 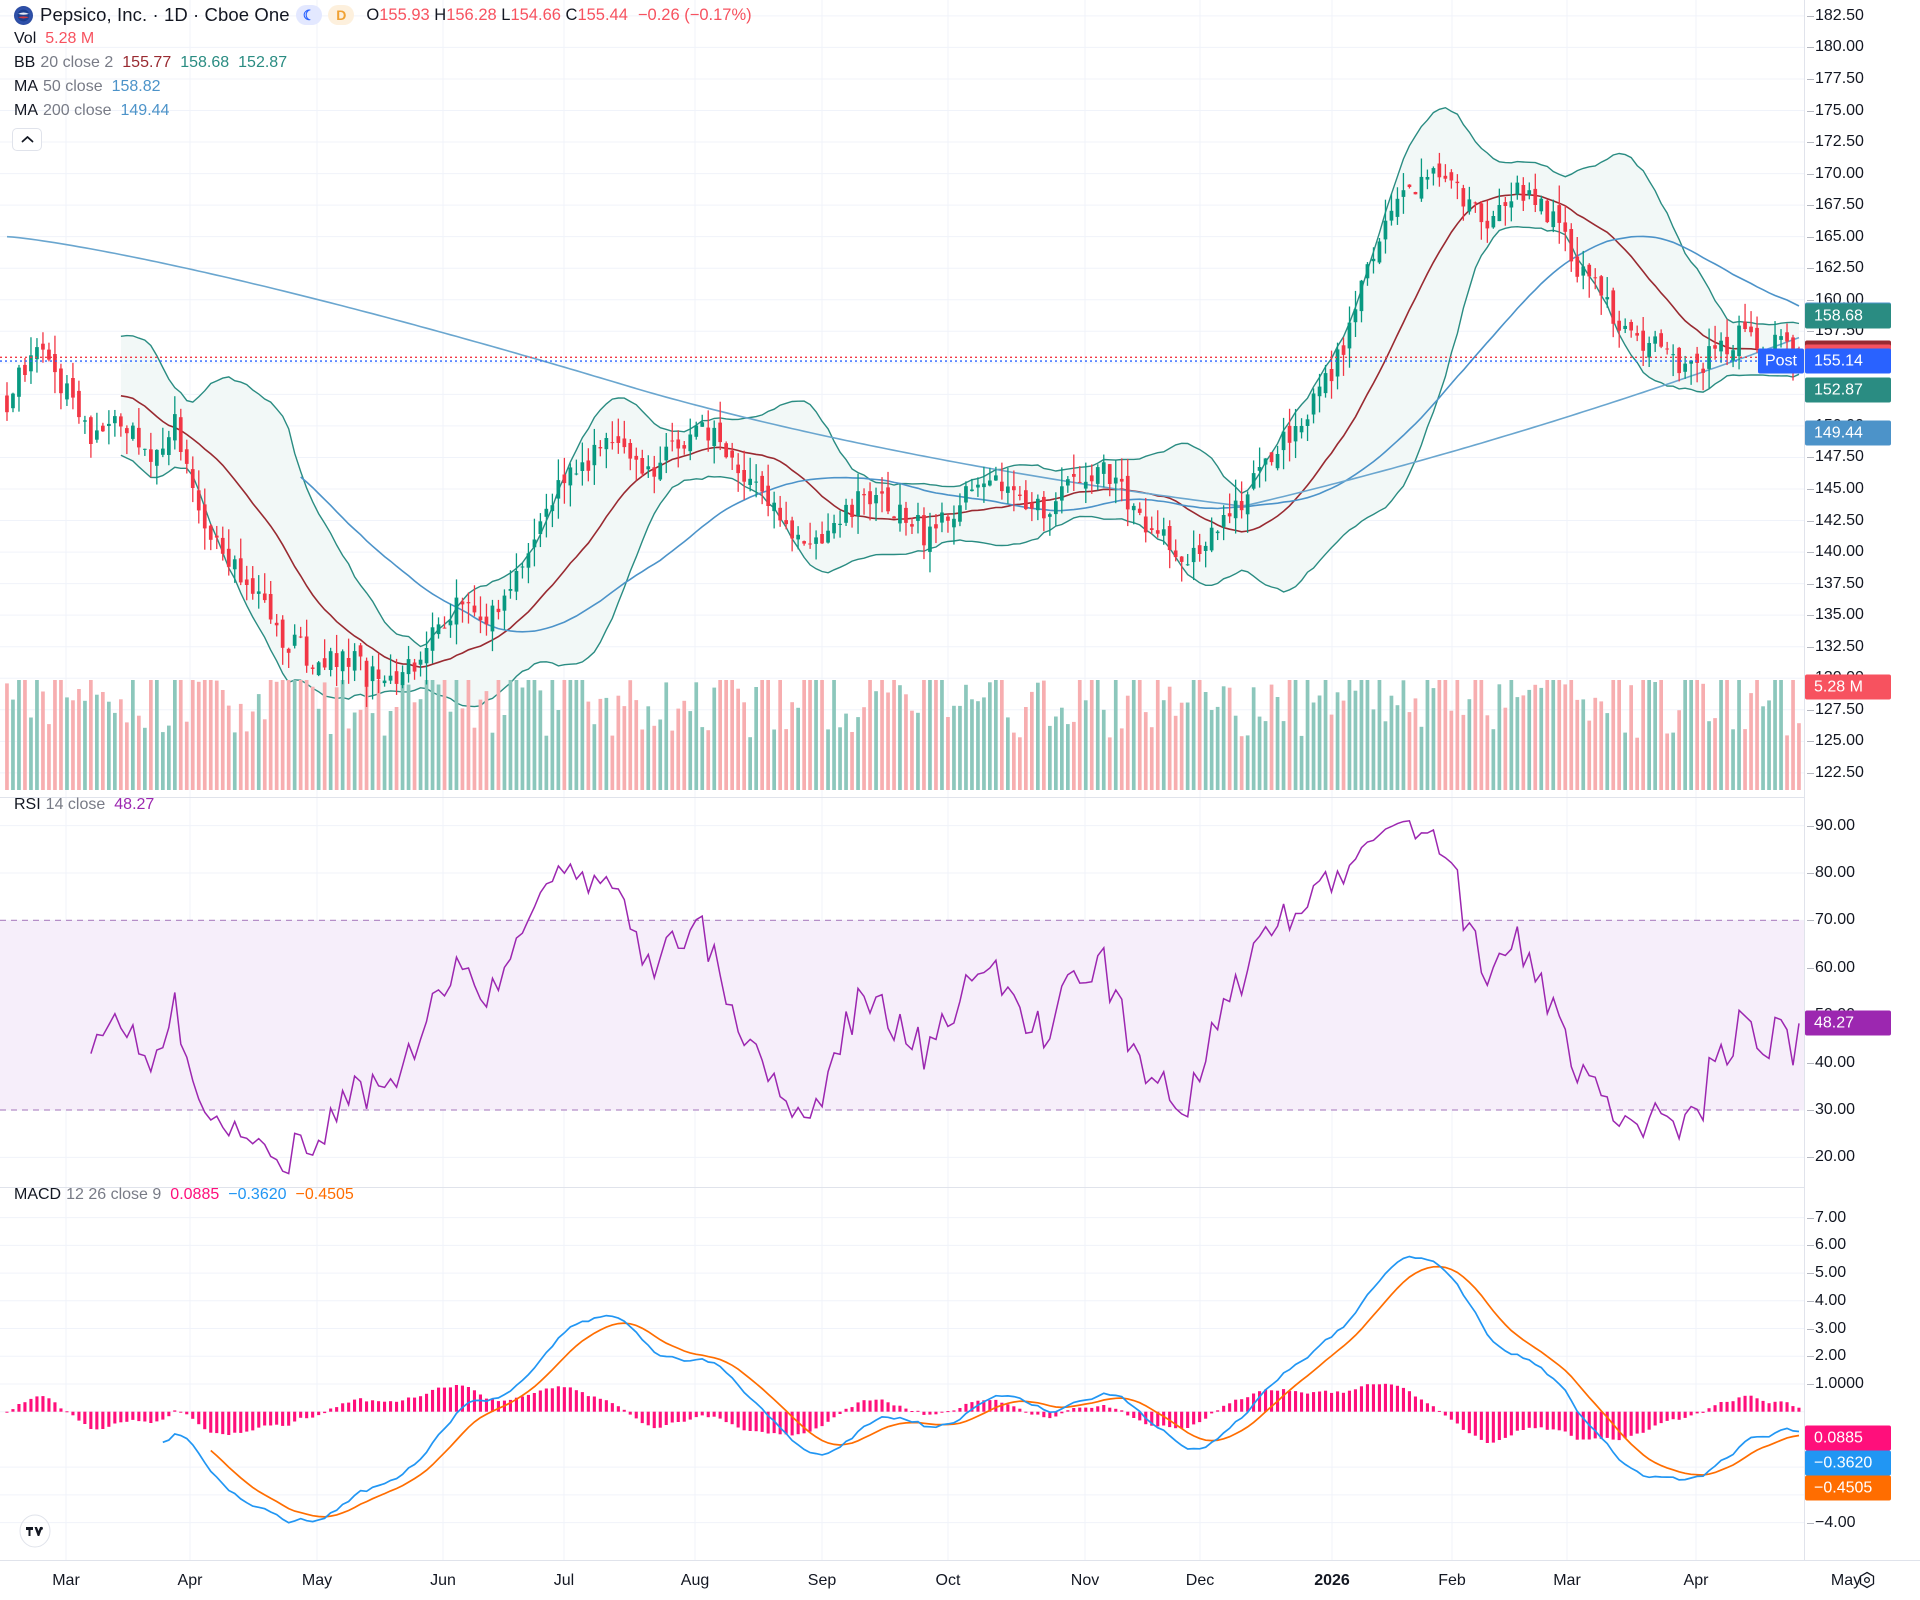 I want to click on price-tick: 175.00, so click(x=1835, y=111).